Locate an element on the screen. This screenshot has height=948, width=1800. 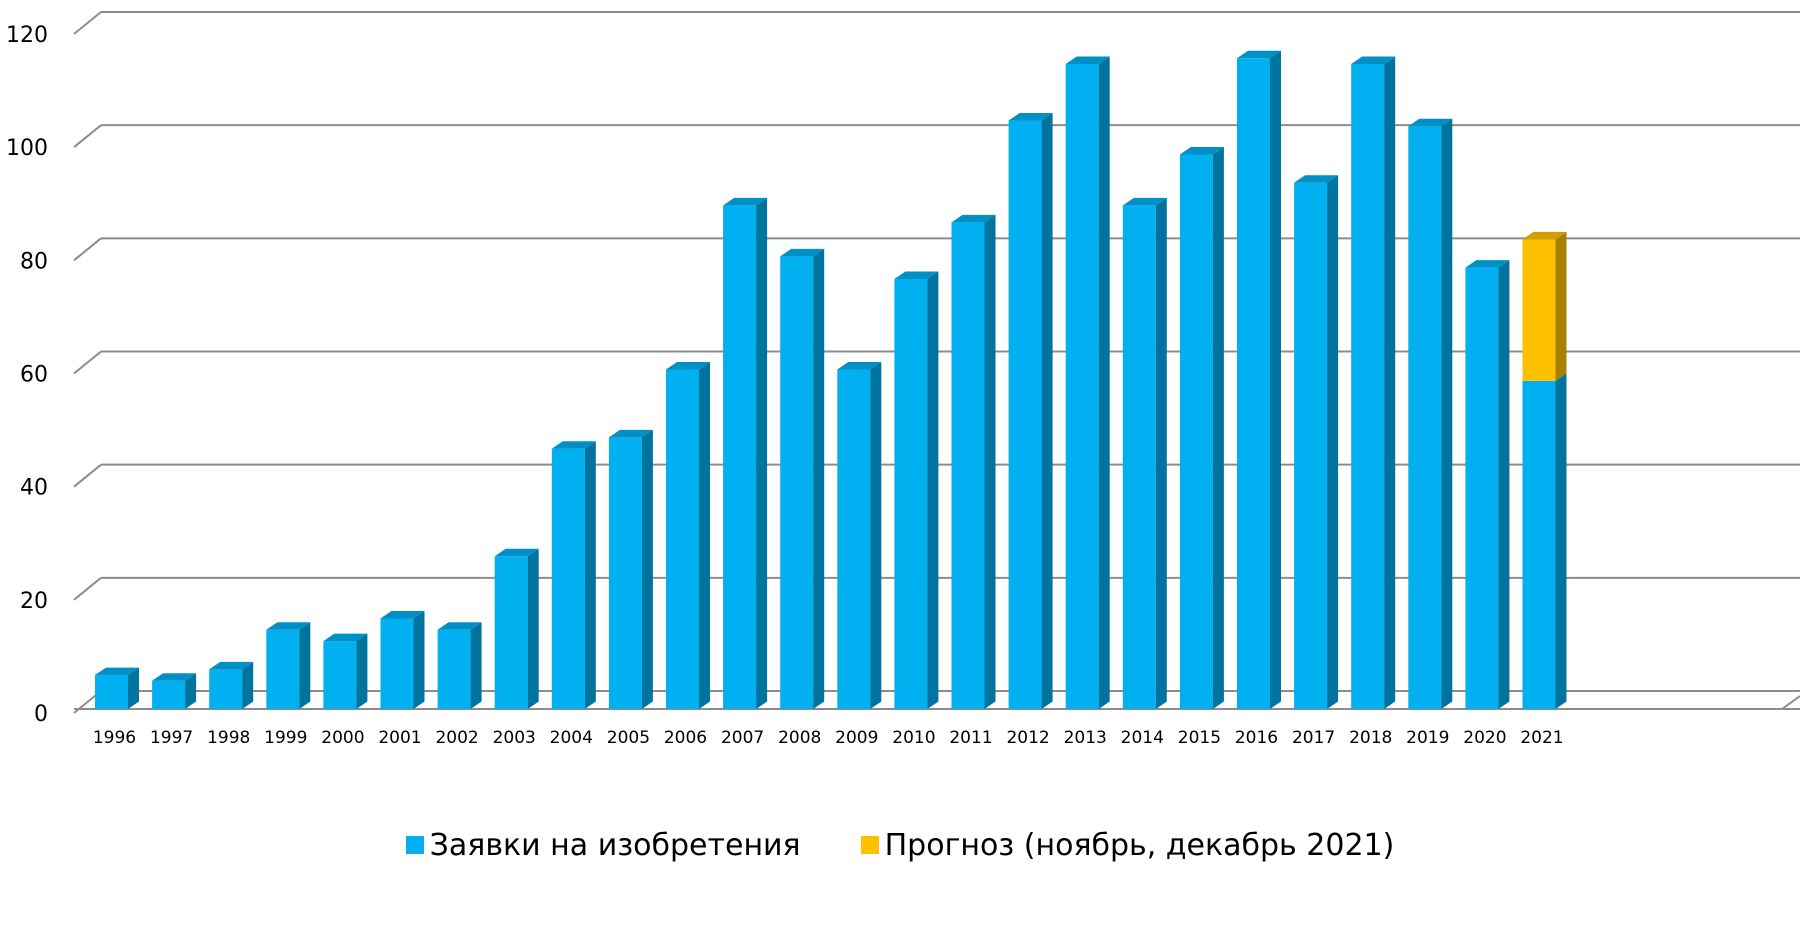
bar-2011-top is located at coordinates (973, 218).